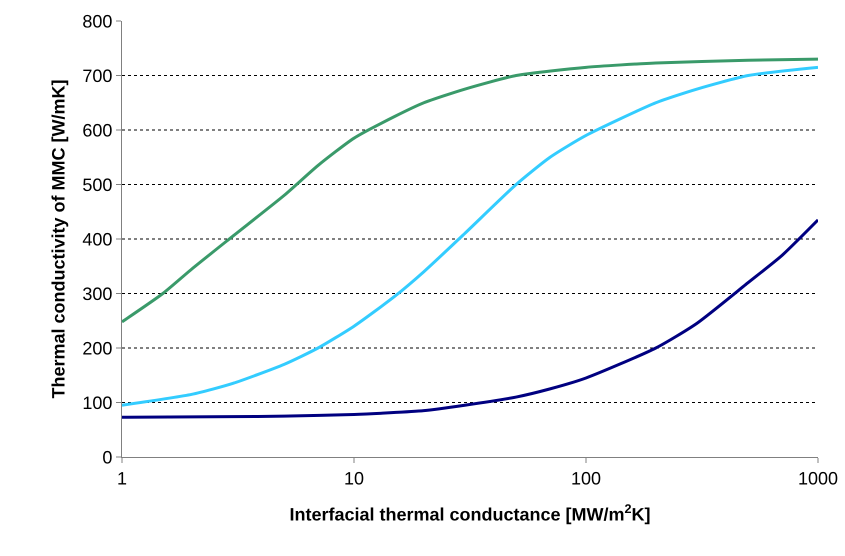  What do you see at coordinates (586, 478) in the screenshot?
I see `x-tick-label: 100` at bounding box center [586, 478].